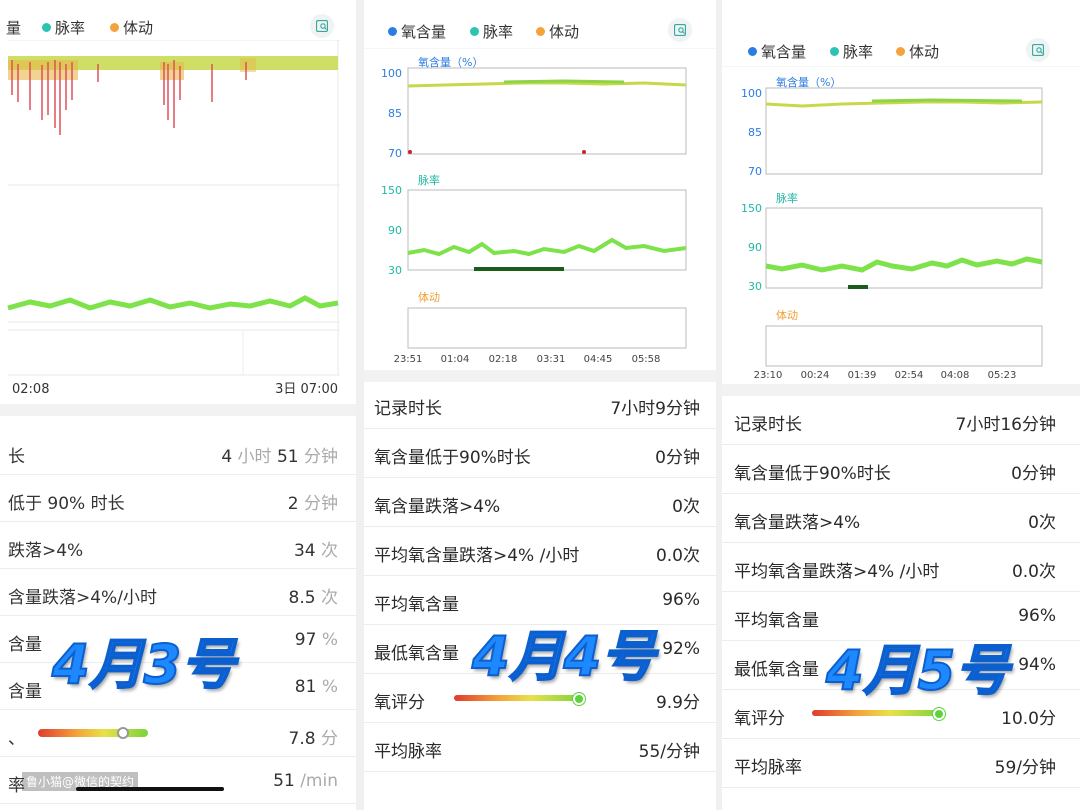  Describe the element at coordinates (437, 507) in the screenshot. I see `stat-label: 氧含量跌落>4%` at that location.